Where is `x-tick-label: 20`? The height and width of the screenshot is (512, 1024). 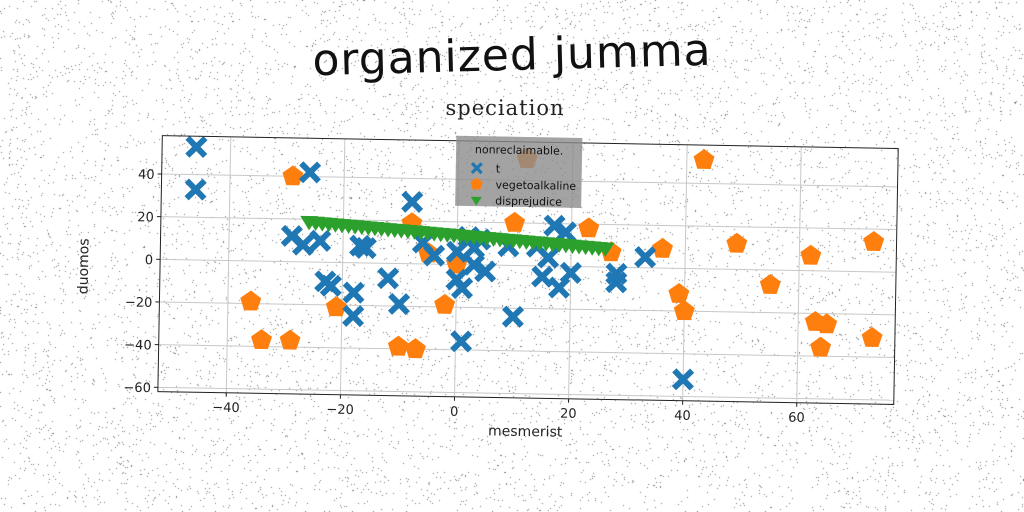
x-tick-label: 20 is located at coordinates (568, 414).